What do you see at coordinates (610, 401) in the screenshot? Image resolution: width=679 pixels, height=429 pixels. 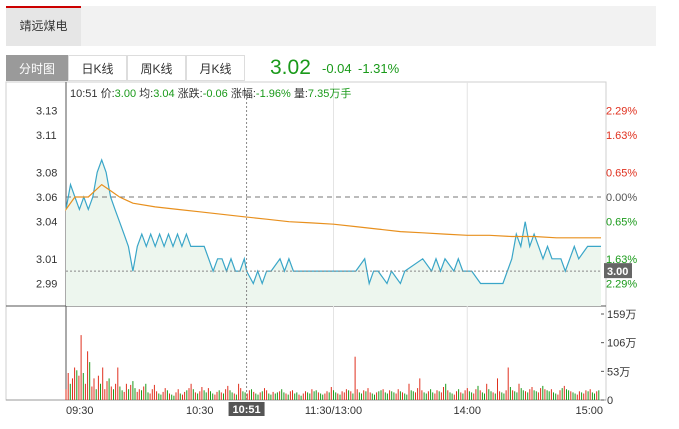 I see `volume-tick-label: 0` at bounding box center [610, 401].